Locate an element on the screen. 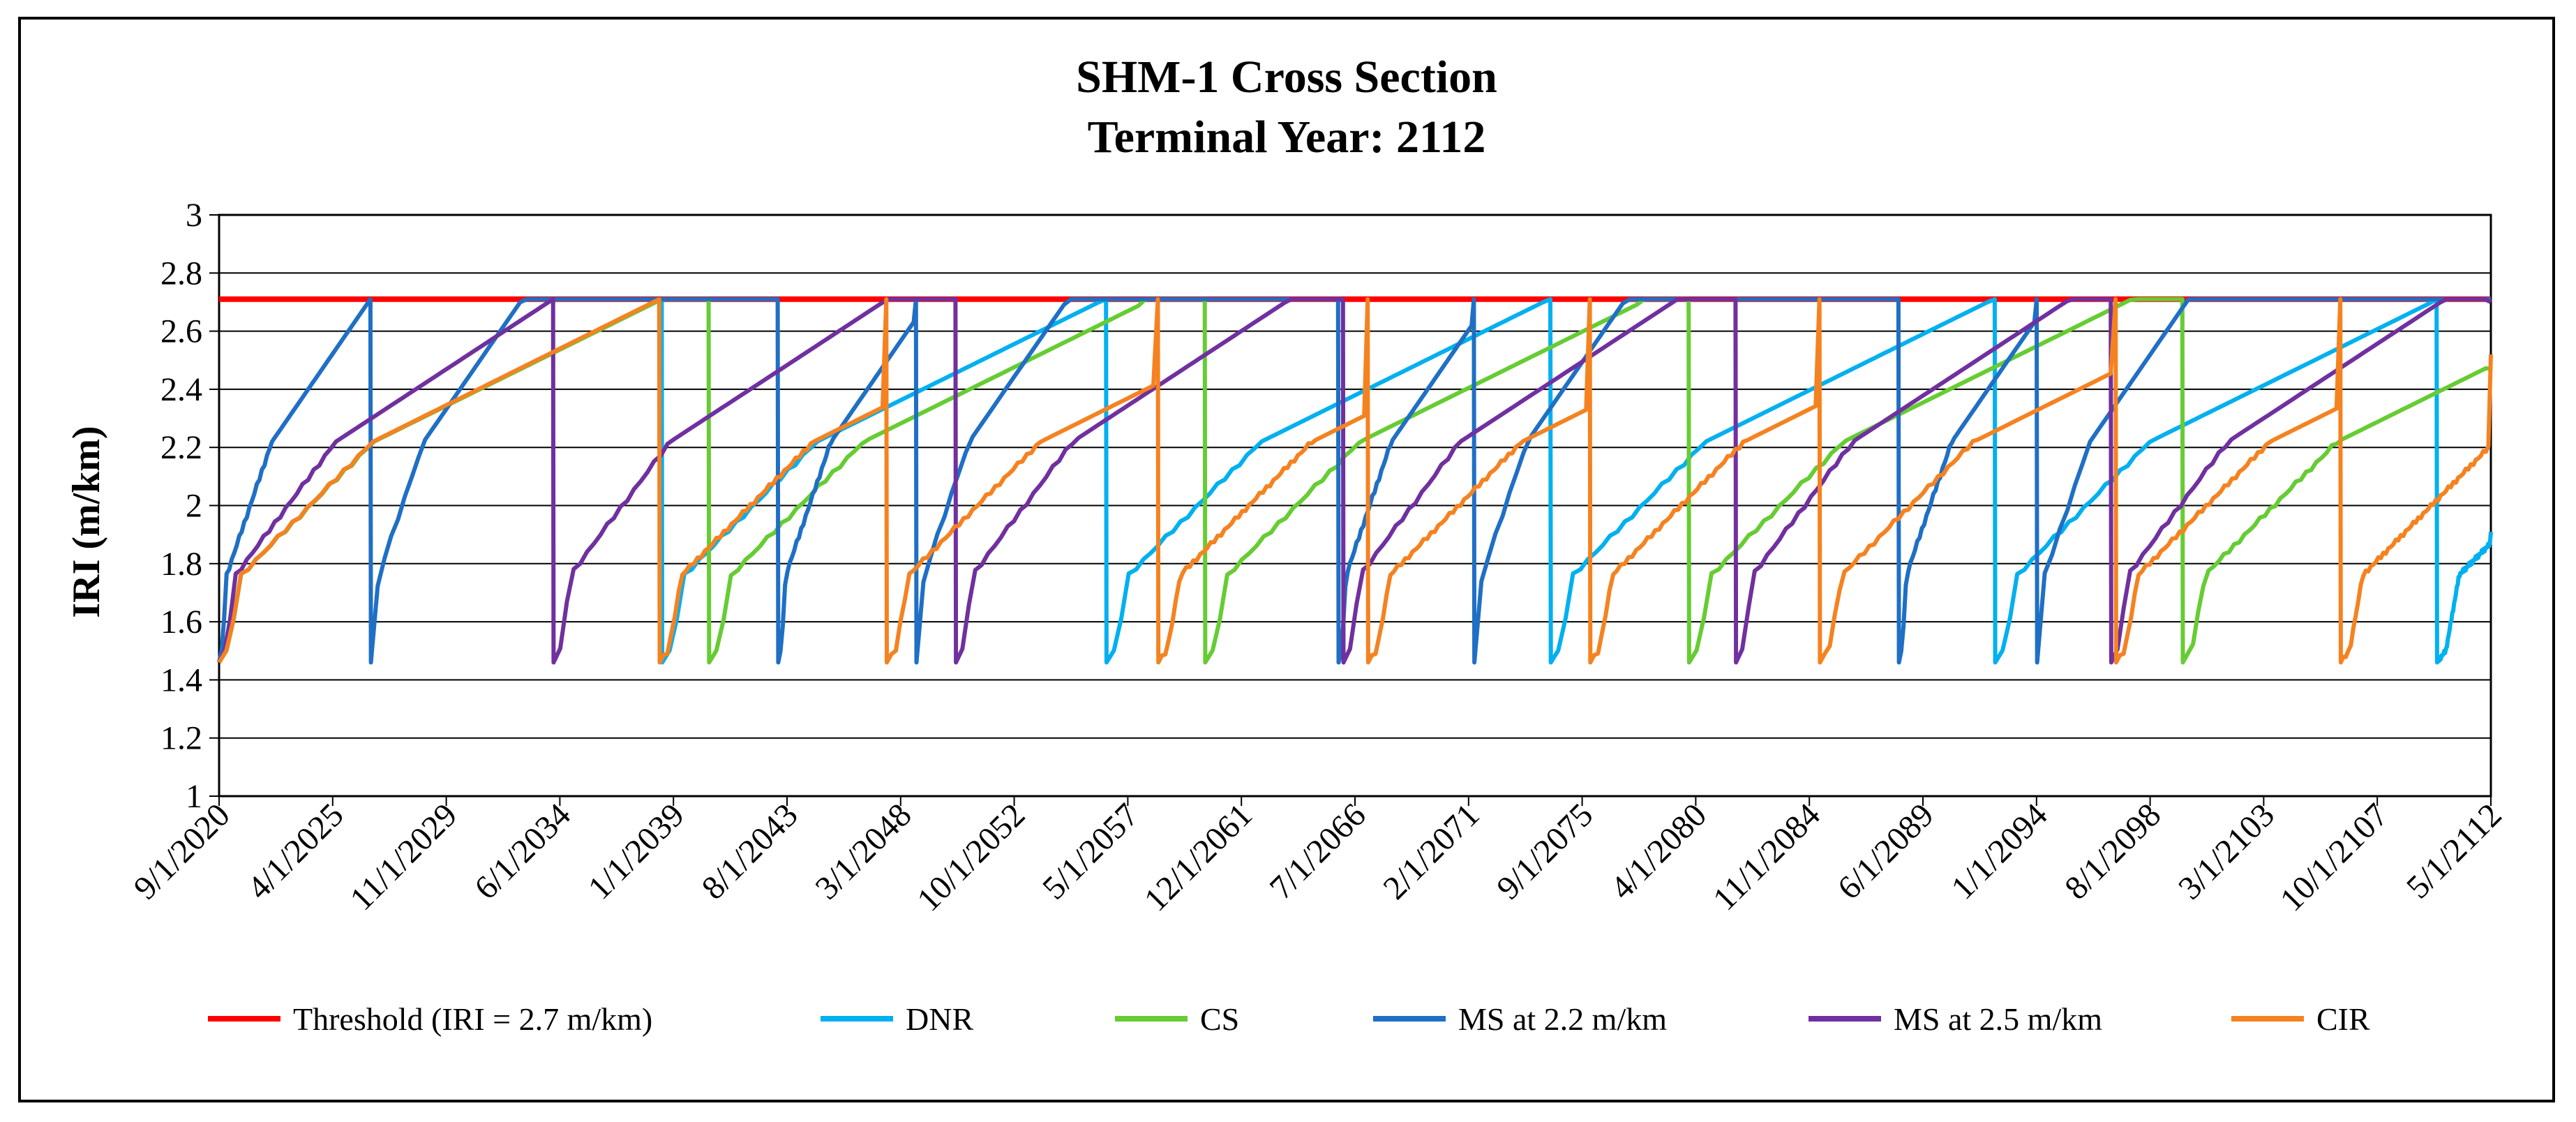 Image resolution: width=2576 pixels, height=1122 pixels. x-tick-label: 6/1/2089 is located at coordinates (1886, 851).